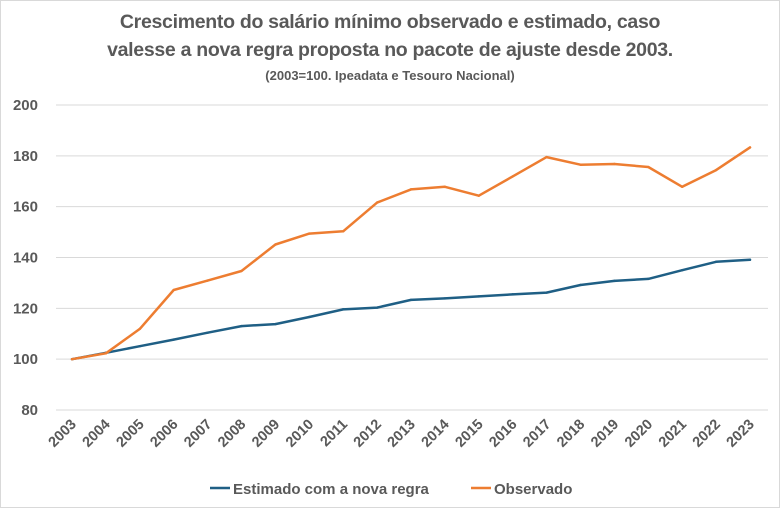  Describe the element at coordinates (198, 434) in the screenshot. I see `x-tick-label: 2007` at that location.